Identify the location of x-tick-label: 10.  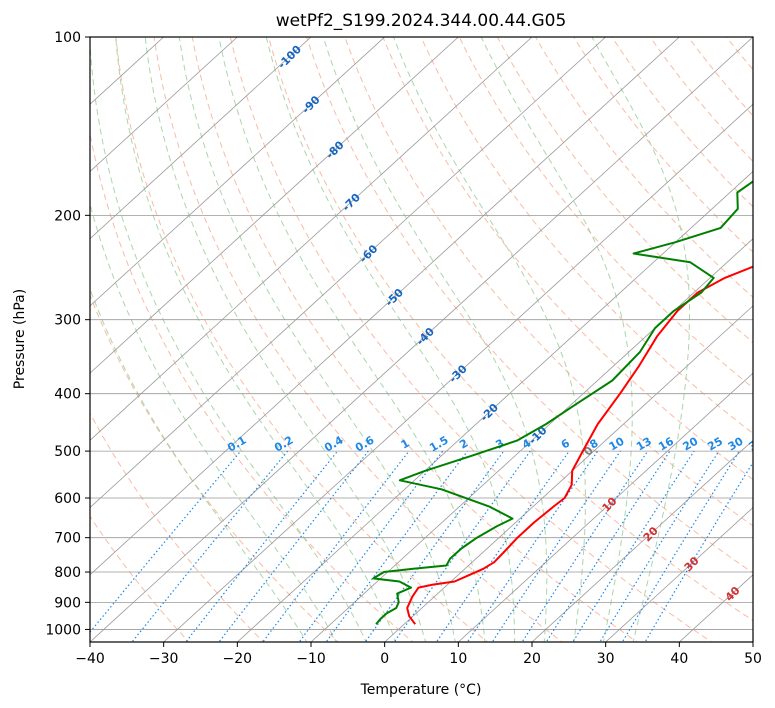
(458, 659).